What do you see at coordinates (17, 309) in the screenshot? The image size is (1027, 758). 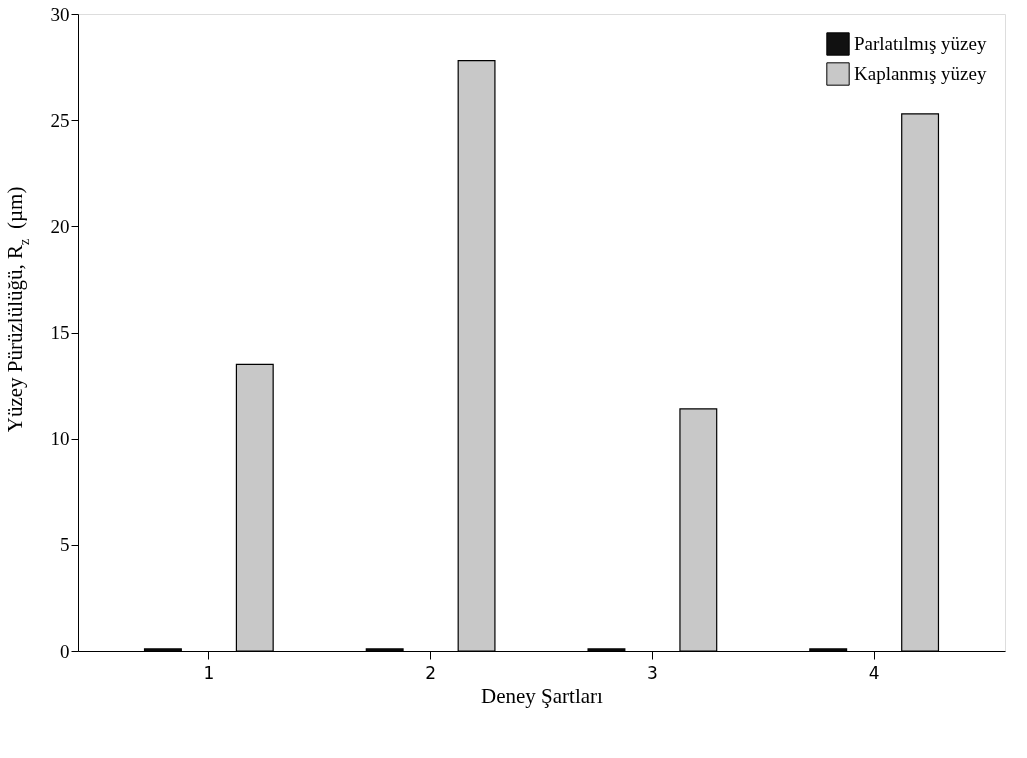 I see `y-axis-title: Yüzey Pürüzlülüğü, Rz (µm)` at bounding box center [17, 309].